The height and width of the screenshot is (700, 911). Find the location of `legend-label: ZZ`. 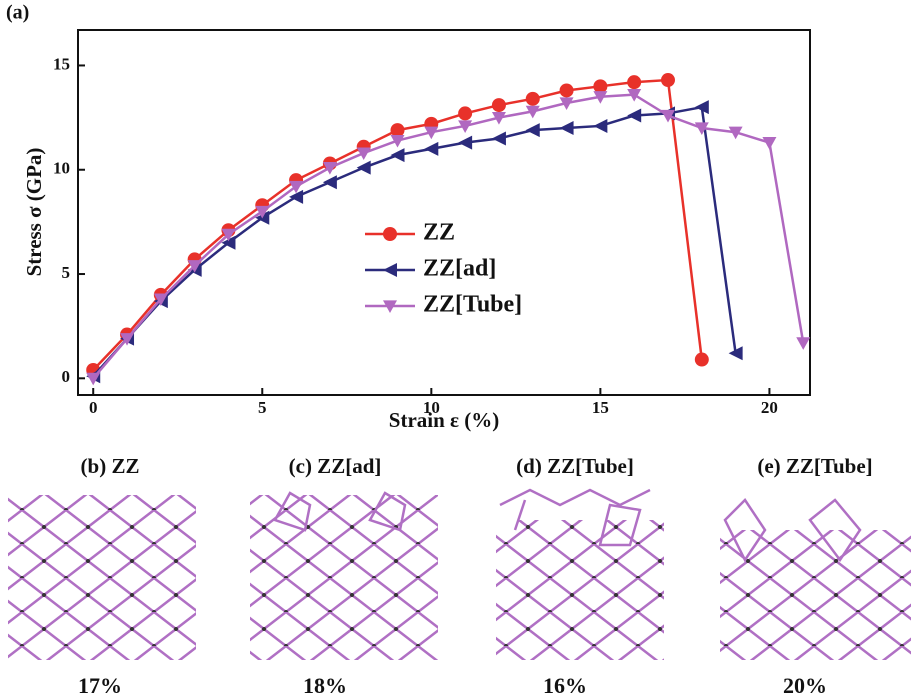

legend-label: ZZ is located at coordinates (439, 233).